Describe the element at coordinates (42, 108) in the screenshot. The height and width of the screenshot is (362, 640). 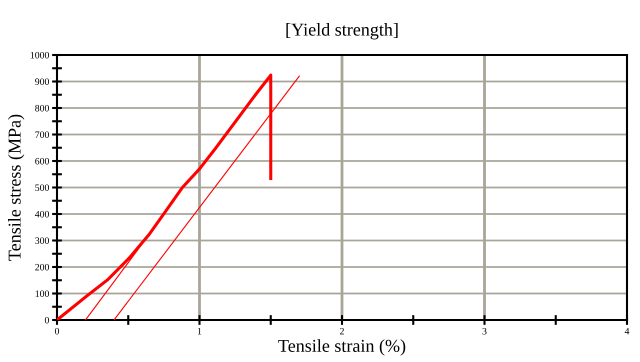
I see `y-tick-label: 800` at that location.